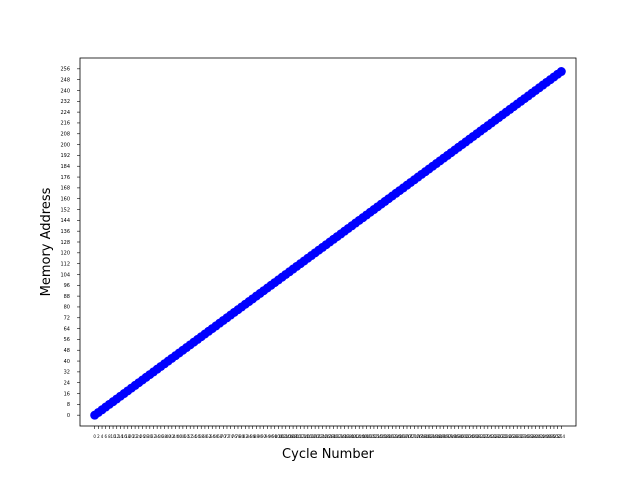 The width and height of the screenshot is (640, 484). I want to click on x-tick-label: 136, so click(345, 436).